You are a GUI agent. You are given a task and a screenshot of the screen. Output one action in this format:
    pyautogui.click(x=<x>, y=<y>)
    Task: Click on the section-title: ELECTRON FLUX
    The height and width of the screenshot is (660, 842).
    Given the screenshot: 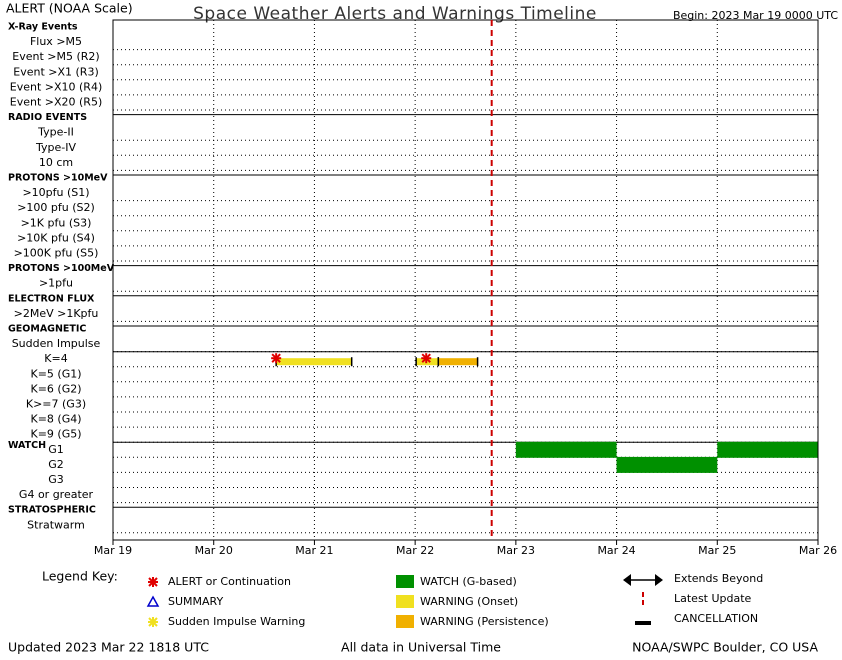 What is the action you would take?
    pyautogui.click(x=51, y=298)
    